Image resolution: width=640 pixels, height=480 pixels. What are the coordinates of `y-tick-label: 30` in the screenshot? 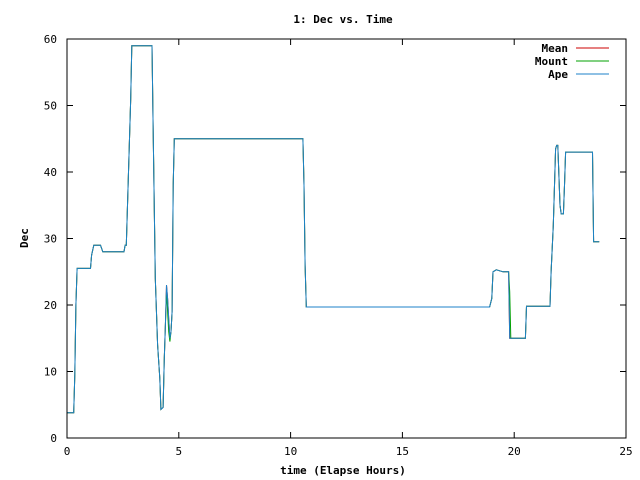 It's located at (50, 239).